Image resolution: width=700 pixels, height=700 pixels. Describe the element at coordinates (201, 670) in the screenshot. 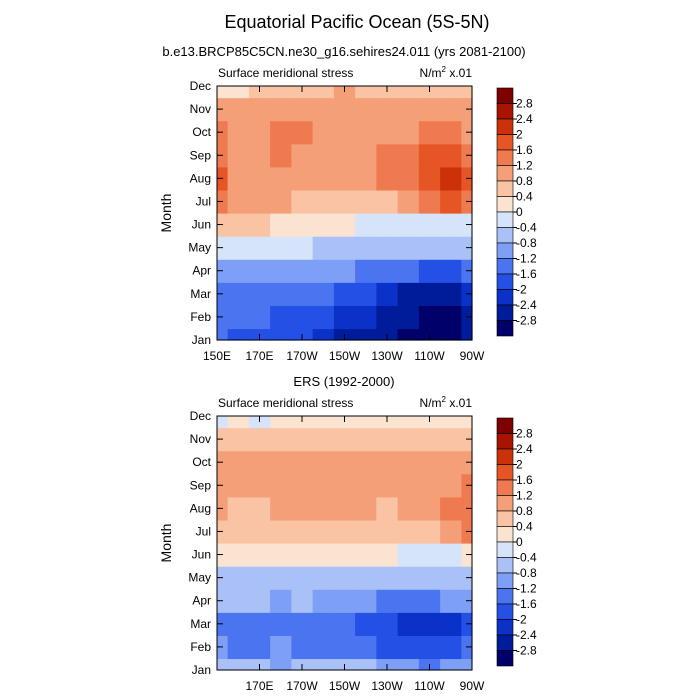

I see `y-tick-label: Jan` at that location.